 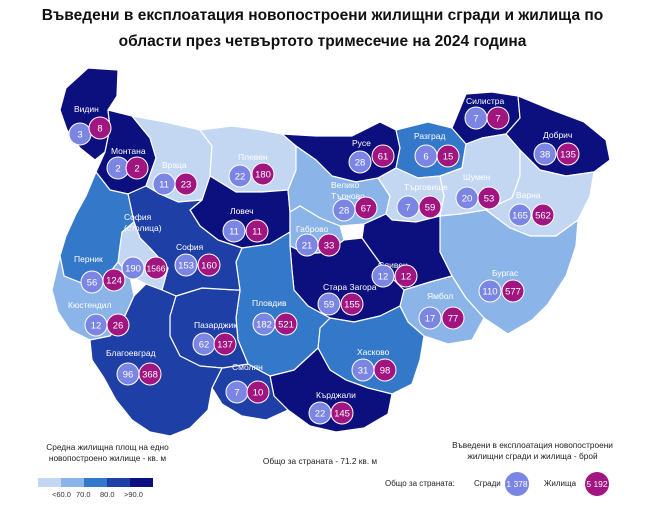 I want to click on region-14-buildings-value: 165, so click(x=520, y=216).